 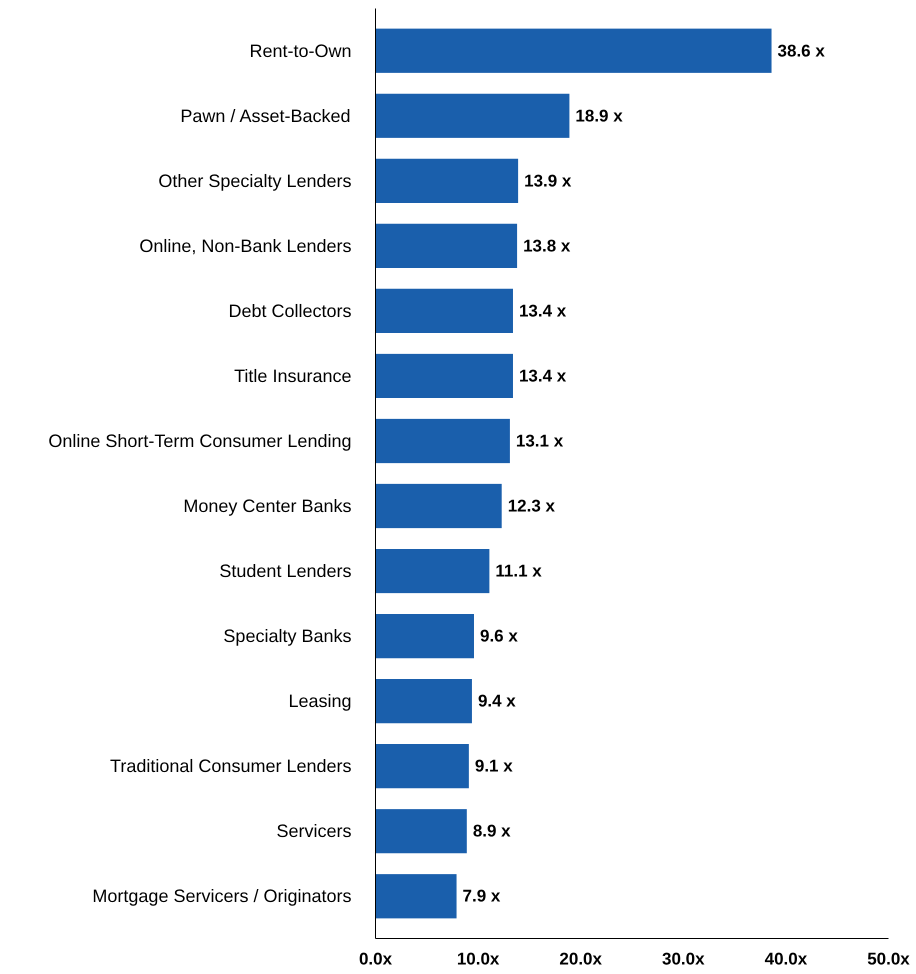 I want to click on data-label: 9.6 x, so click(x=499, y=636).